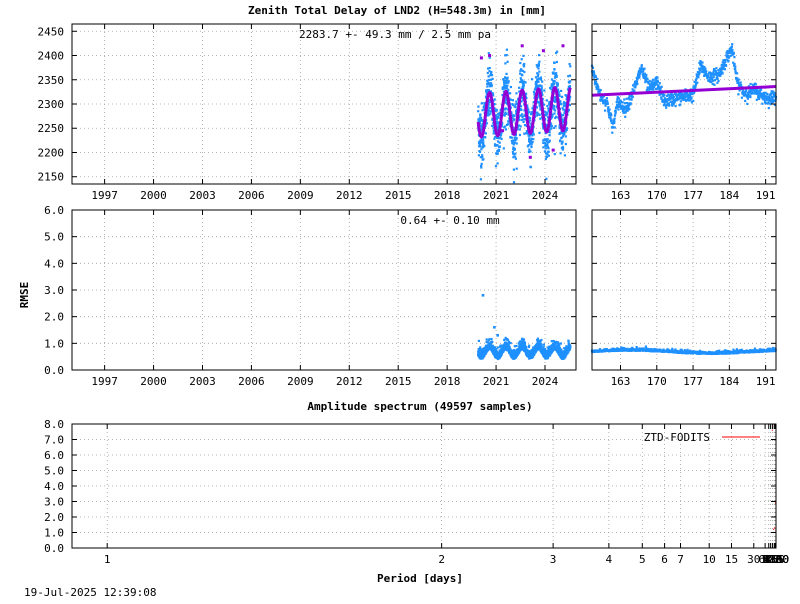 The image size is (800, 604). What do you see at coordinates (657, 195) in the screenshot?
I see `ztd-recent-x-tick: 170` at bounding box center [657, 195].